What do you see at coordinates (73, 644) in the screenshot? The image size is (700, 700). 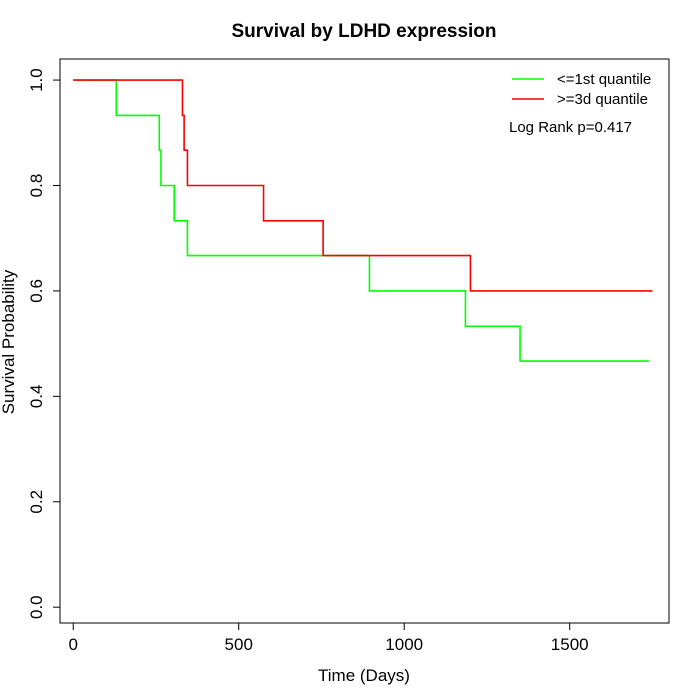 I see `x-tick-label: 0` at bounding box center [73, 644].